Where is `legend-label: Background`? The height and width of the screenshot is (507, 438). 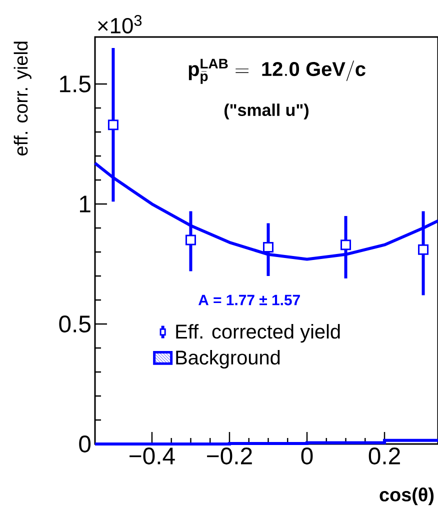 legend-label: Background is located at coordinates (228, 359).